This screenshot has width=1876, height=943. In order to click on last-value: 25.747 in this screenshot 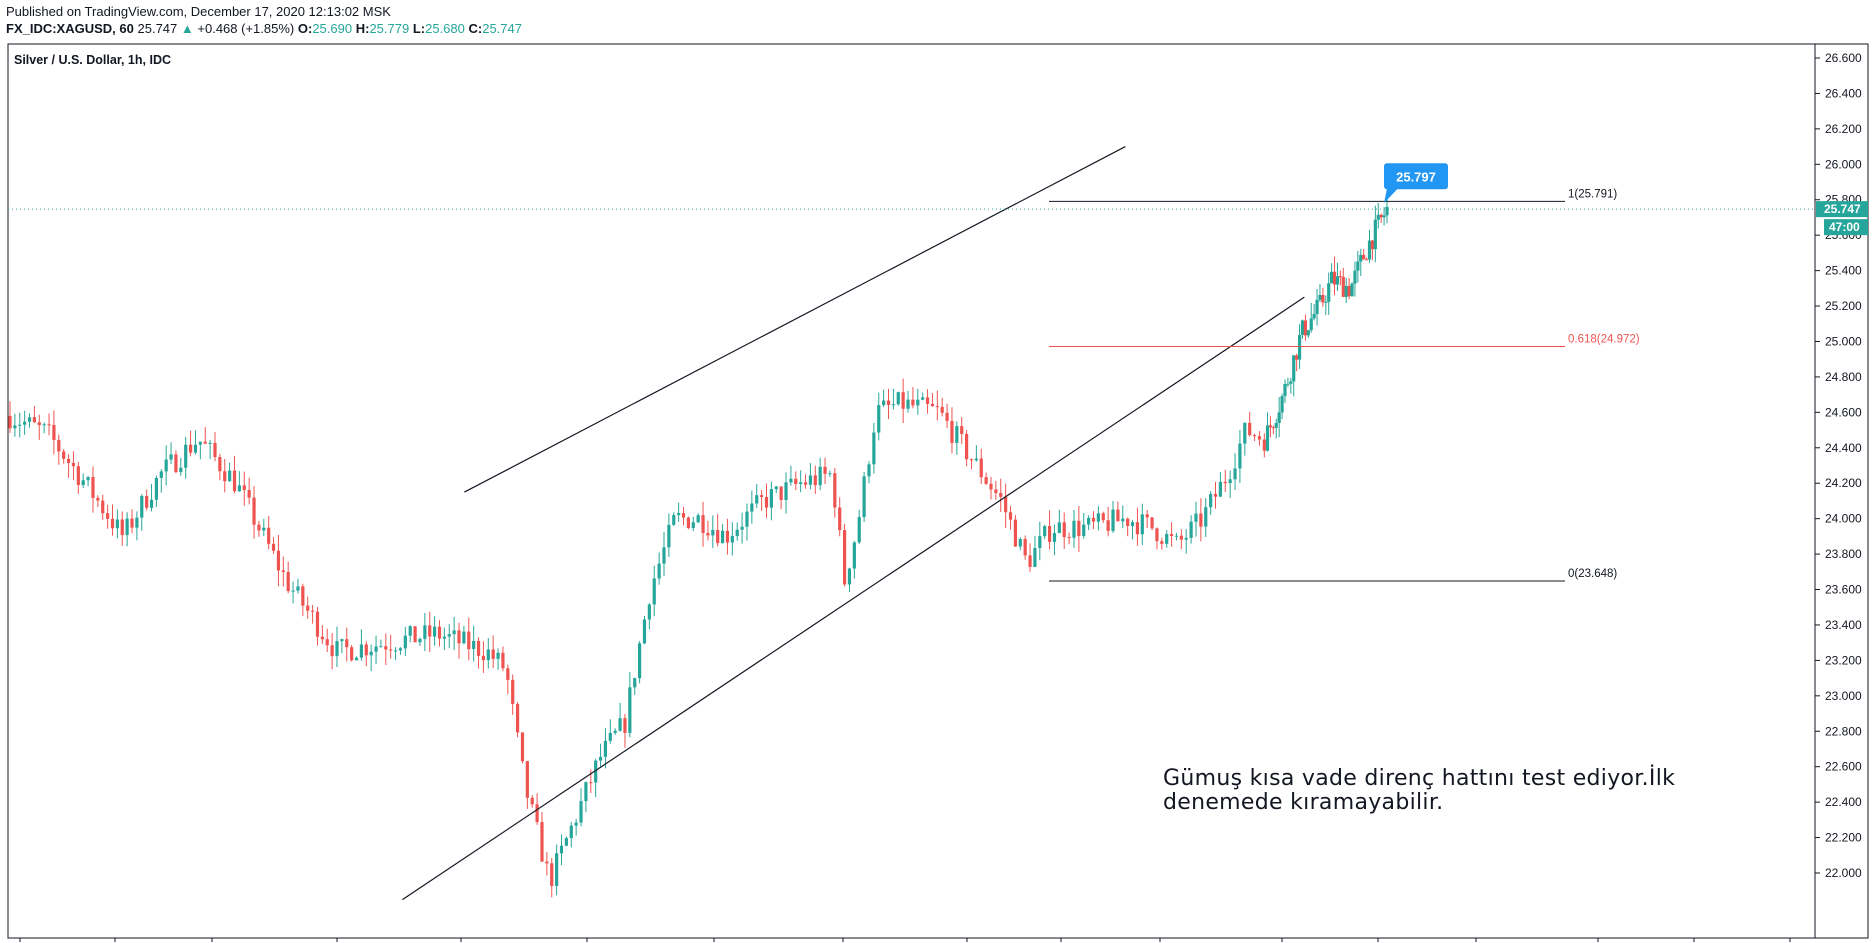, I will do `click(157, 28)`.